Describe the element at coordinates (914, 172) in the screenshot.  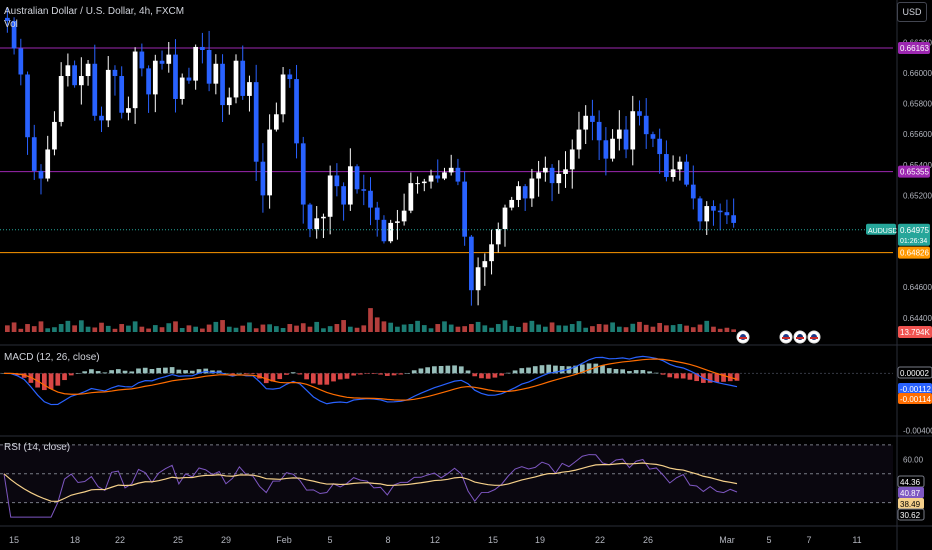
I see `price-level-value: 0.65355` at that location.